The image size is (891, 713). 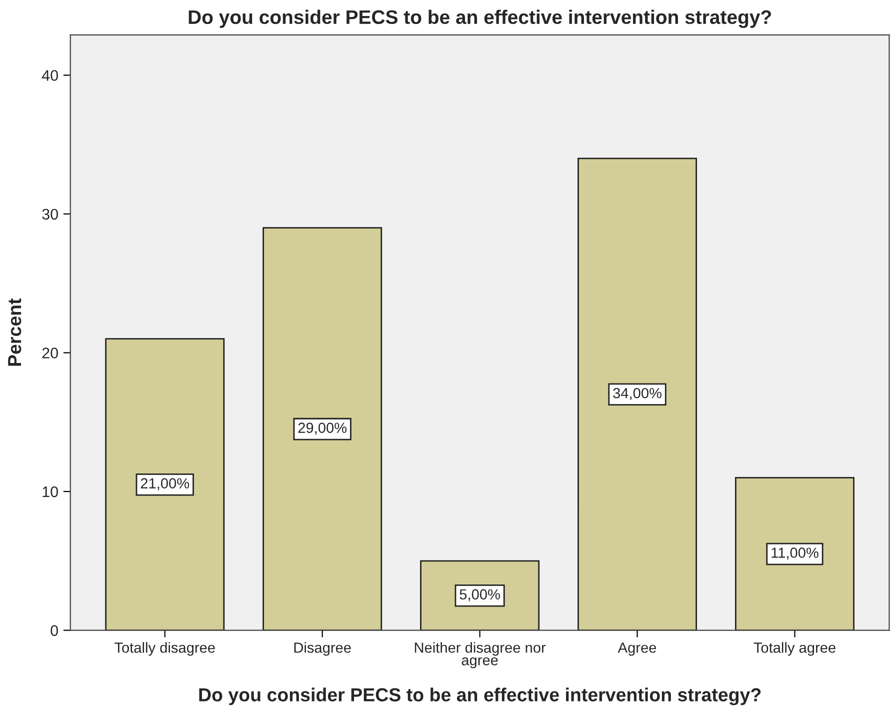 I want to click on x-tick-label: Totally agree, so click(x=795, y=649).